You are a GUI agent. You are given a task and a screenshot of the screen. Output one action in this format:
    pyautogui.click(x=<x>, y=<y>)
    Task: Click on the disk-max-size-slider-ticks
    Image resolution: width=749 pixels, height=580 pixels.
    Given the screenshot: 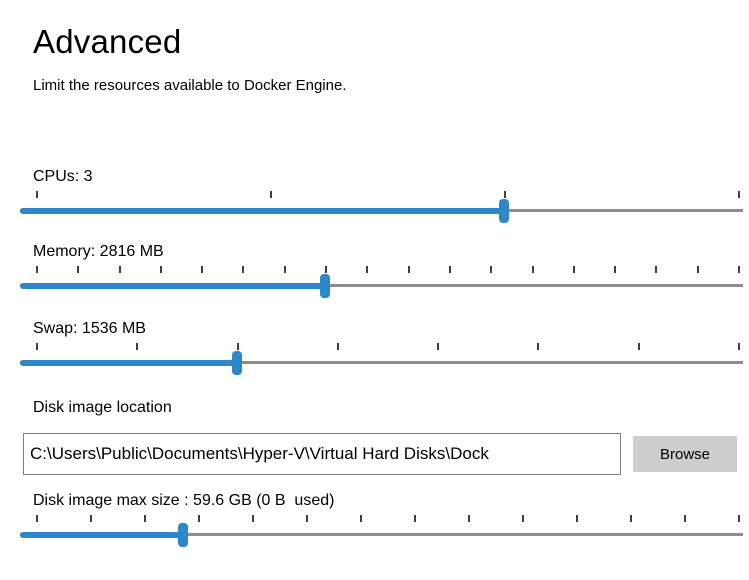 What is the action you would take?
    pyautogui.click(x=382, y=518)
    